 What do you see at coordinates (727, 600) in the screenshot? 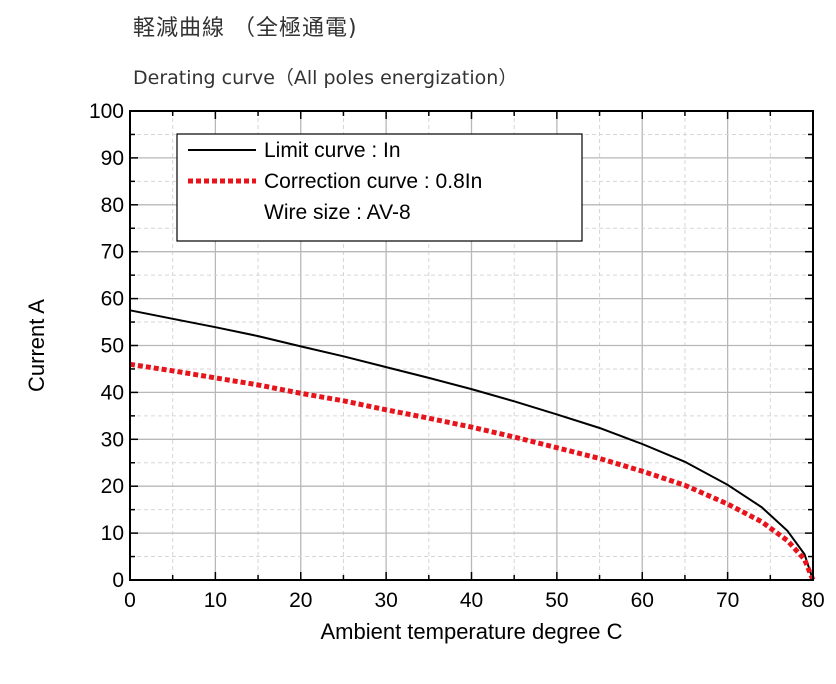
I see `x-tick-label: 70` at bounding box center [727, 600].